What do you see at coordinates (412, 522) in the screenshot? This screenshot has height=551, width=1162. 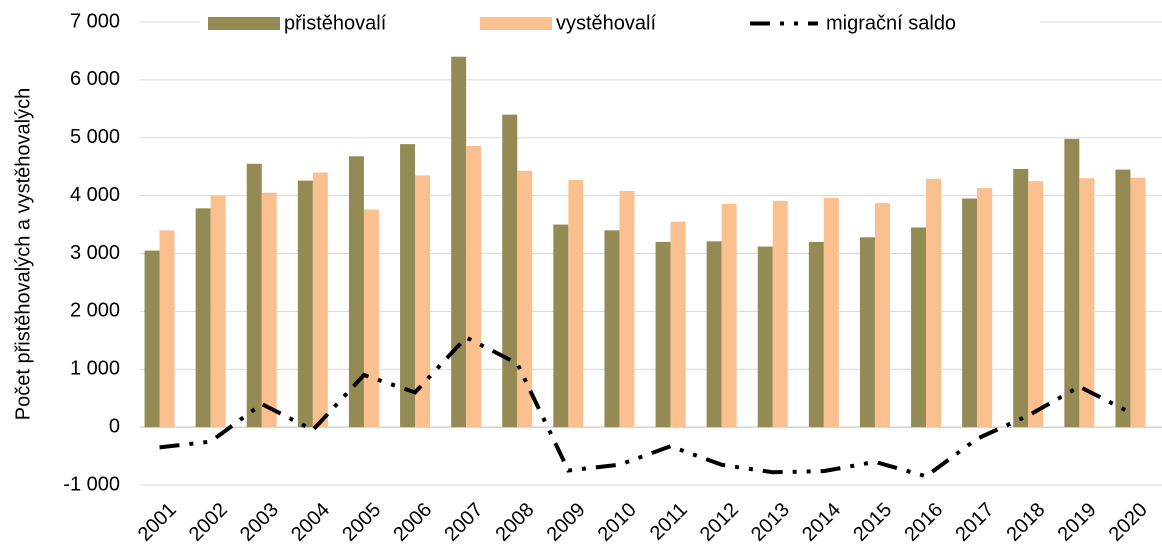 I see `x-tick-label: 2006` at bounding box center [412, 522].